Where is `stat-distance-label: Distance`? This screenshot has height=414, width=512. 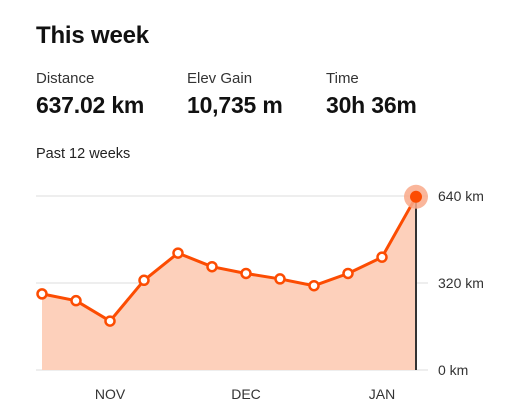
stat-distance-label: Distance is located at coordinates (65, 78).